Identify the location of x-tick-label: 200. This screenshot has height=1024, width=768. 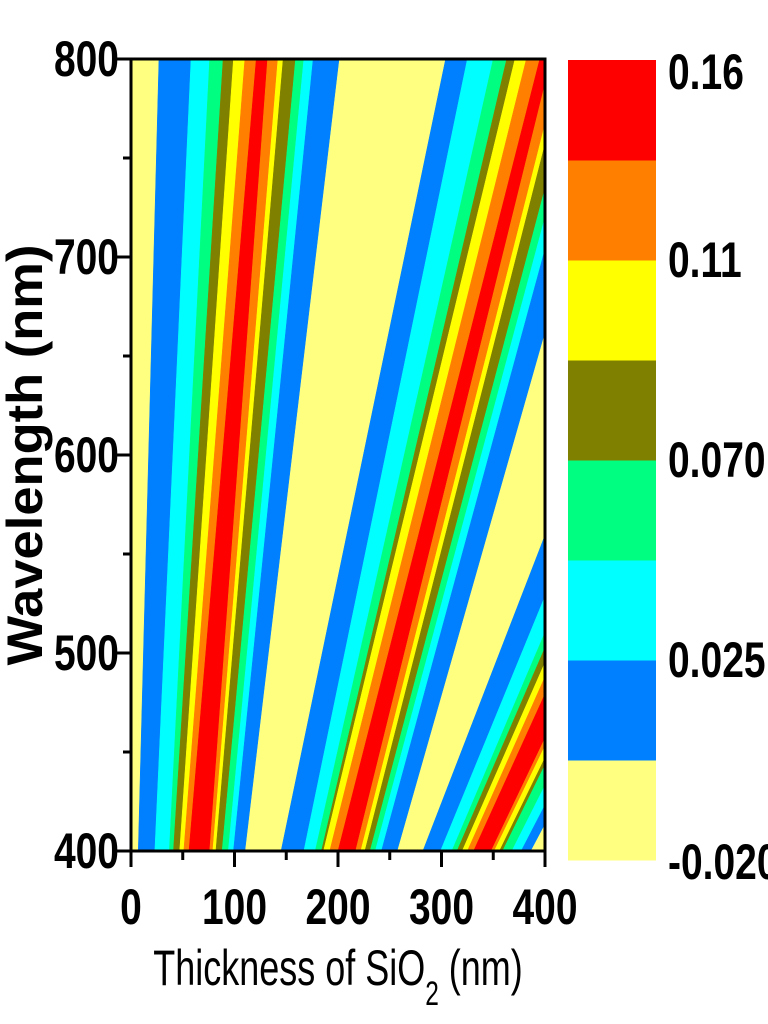
(337, 906).